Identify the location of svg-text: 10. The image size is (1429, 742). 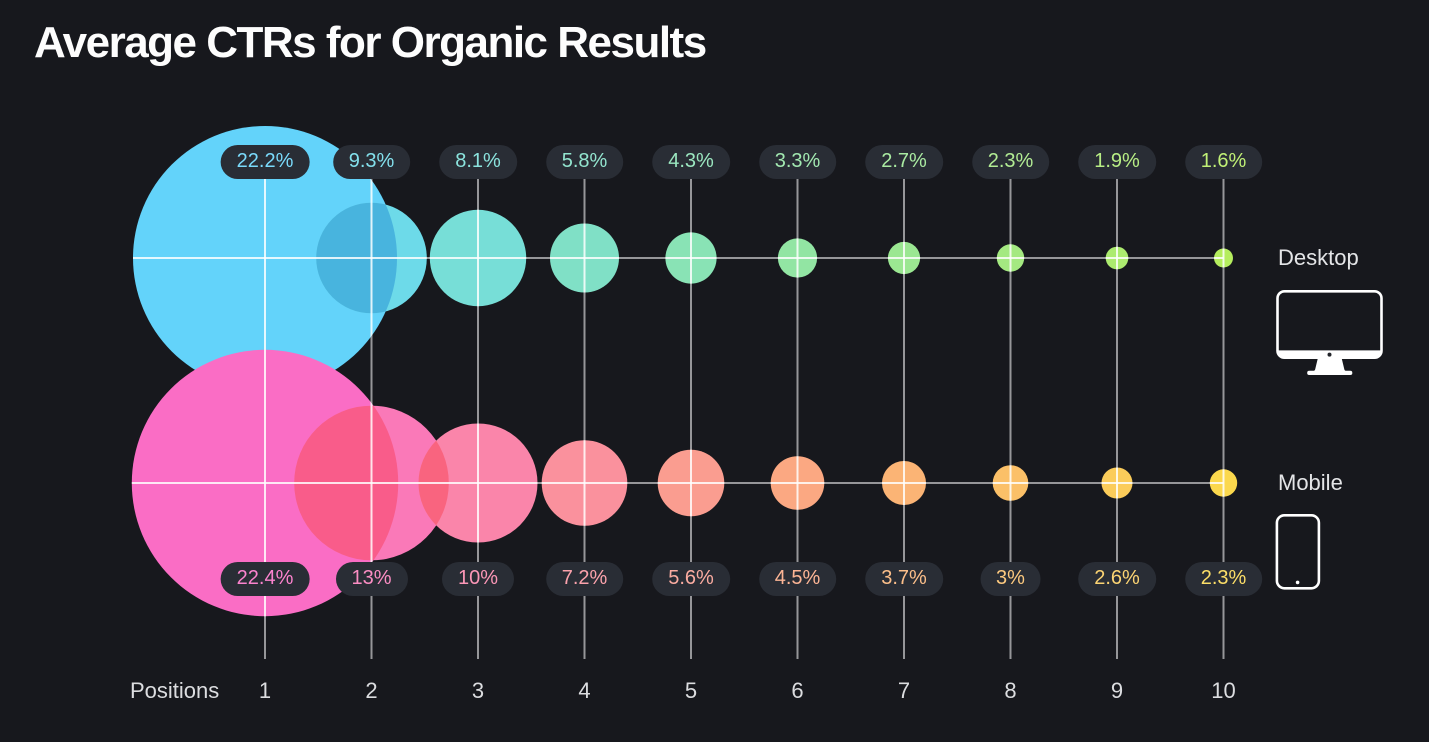
(1223, 690).